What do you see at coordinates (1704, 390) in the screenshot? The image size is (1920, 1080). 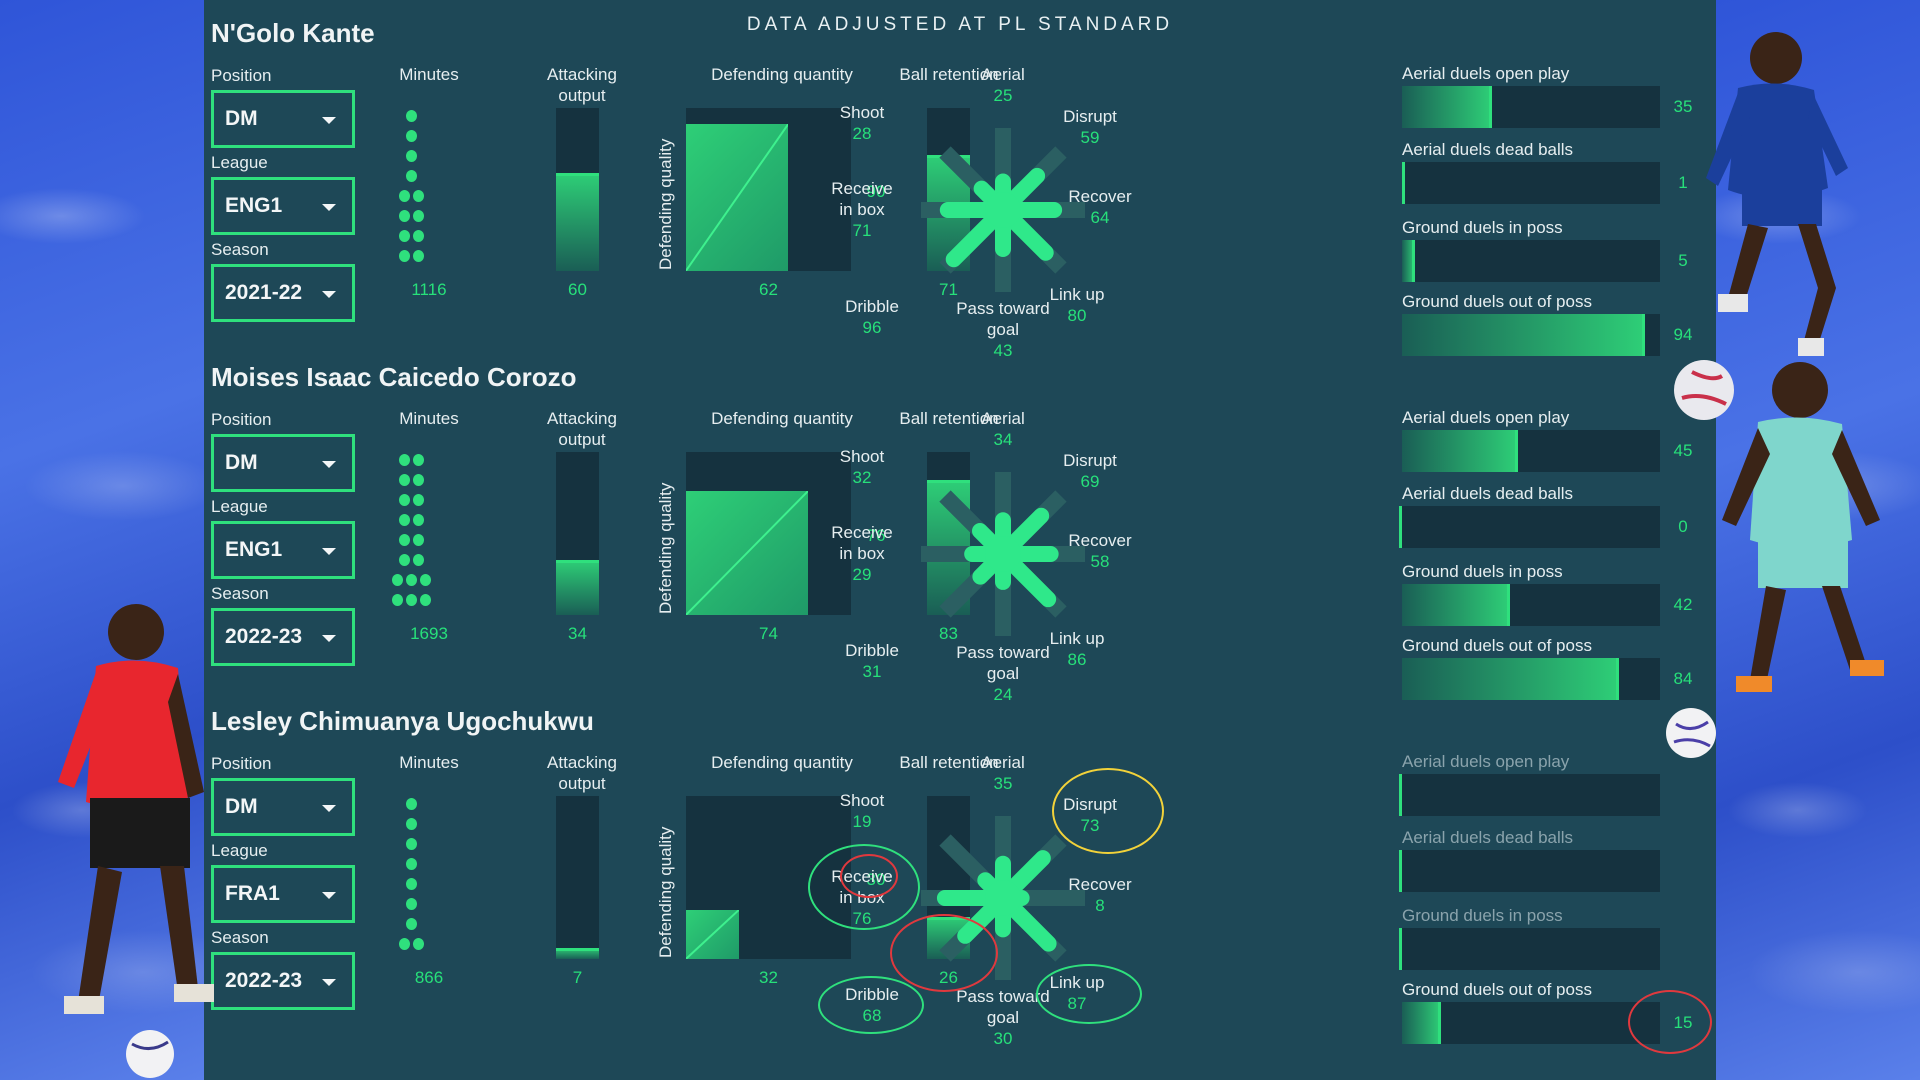 I see `ball-icon` at bounding box center [1704, 390].